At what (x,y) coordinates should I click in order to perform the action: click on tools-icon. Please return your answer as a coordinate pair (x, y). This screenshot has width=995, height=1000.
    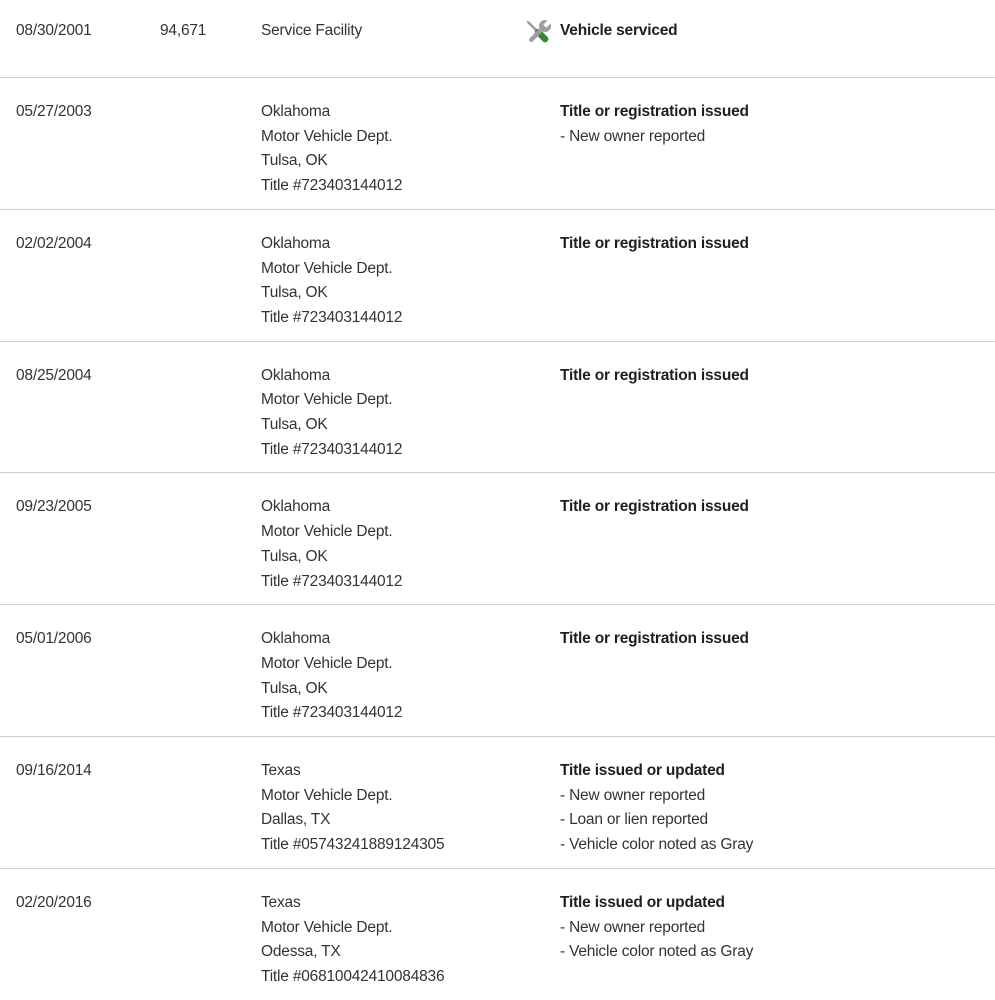
    Looking at the image, I should click on (539, 30).